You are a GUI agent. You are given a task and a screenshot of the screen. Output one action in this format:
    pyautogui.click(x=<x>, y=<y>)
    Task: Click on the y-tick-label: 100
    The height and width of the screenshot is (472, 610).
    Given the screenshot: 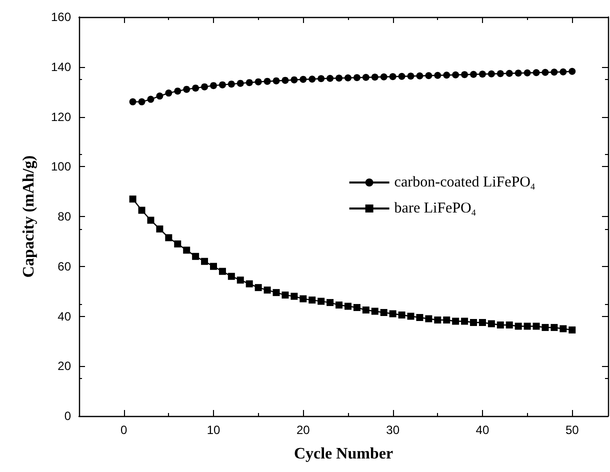 What is the action you would take?
    pyautogui.click(x=61, y=167)
    